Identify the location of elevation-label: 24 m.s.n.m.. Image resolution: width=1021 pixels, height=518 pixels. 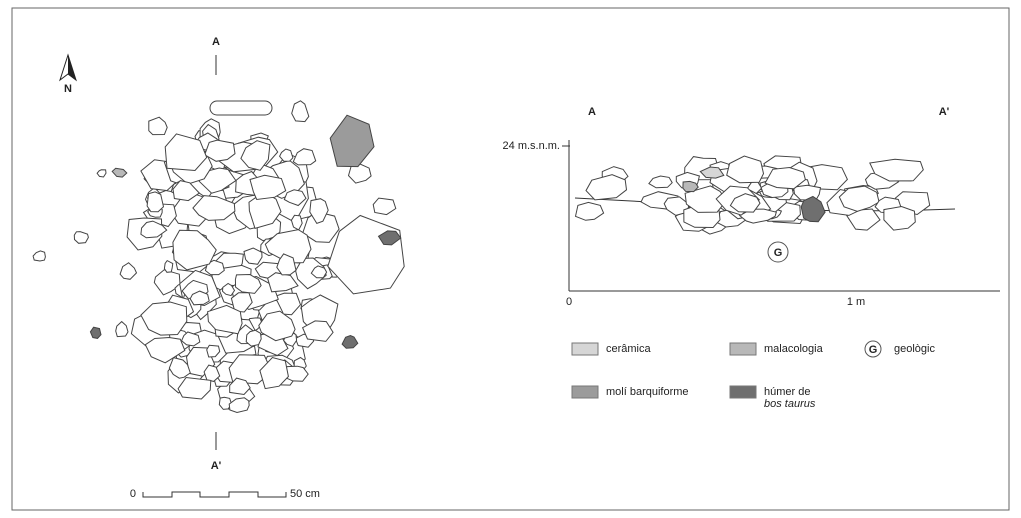
(531, 146).